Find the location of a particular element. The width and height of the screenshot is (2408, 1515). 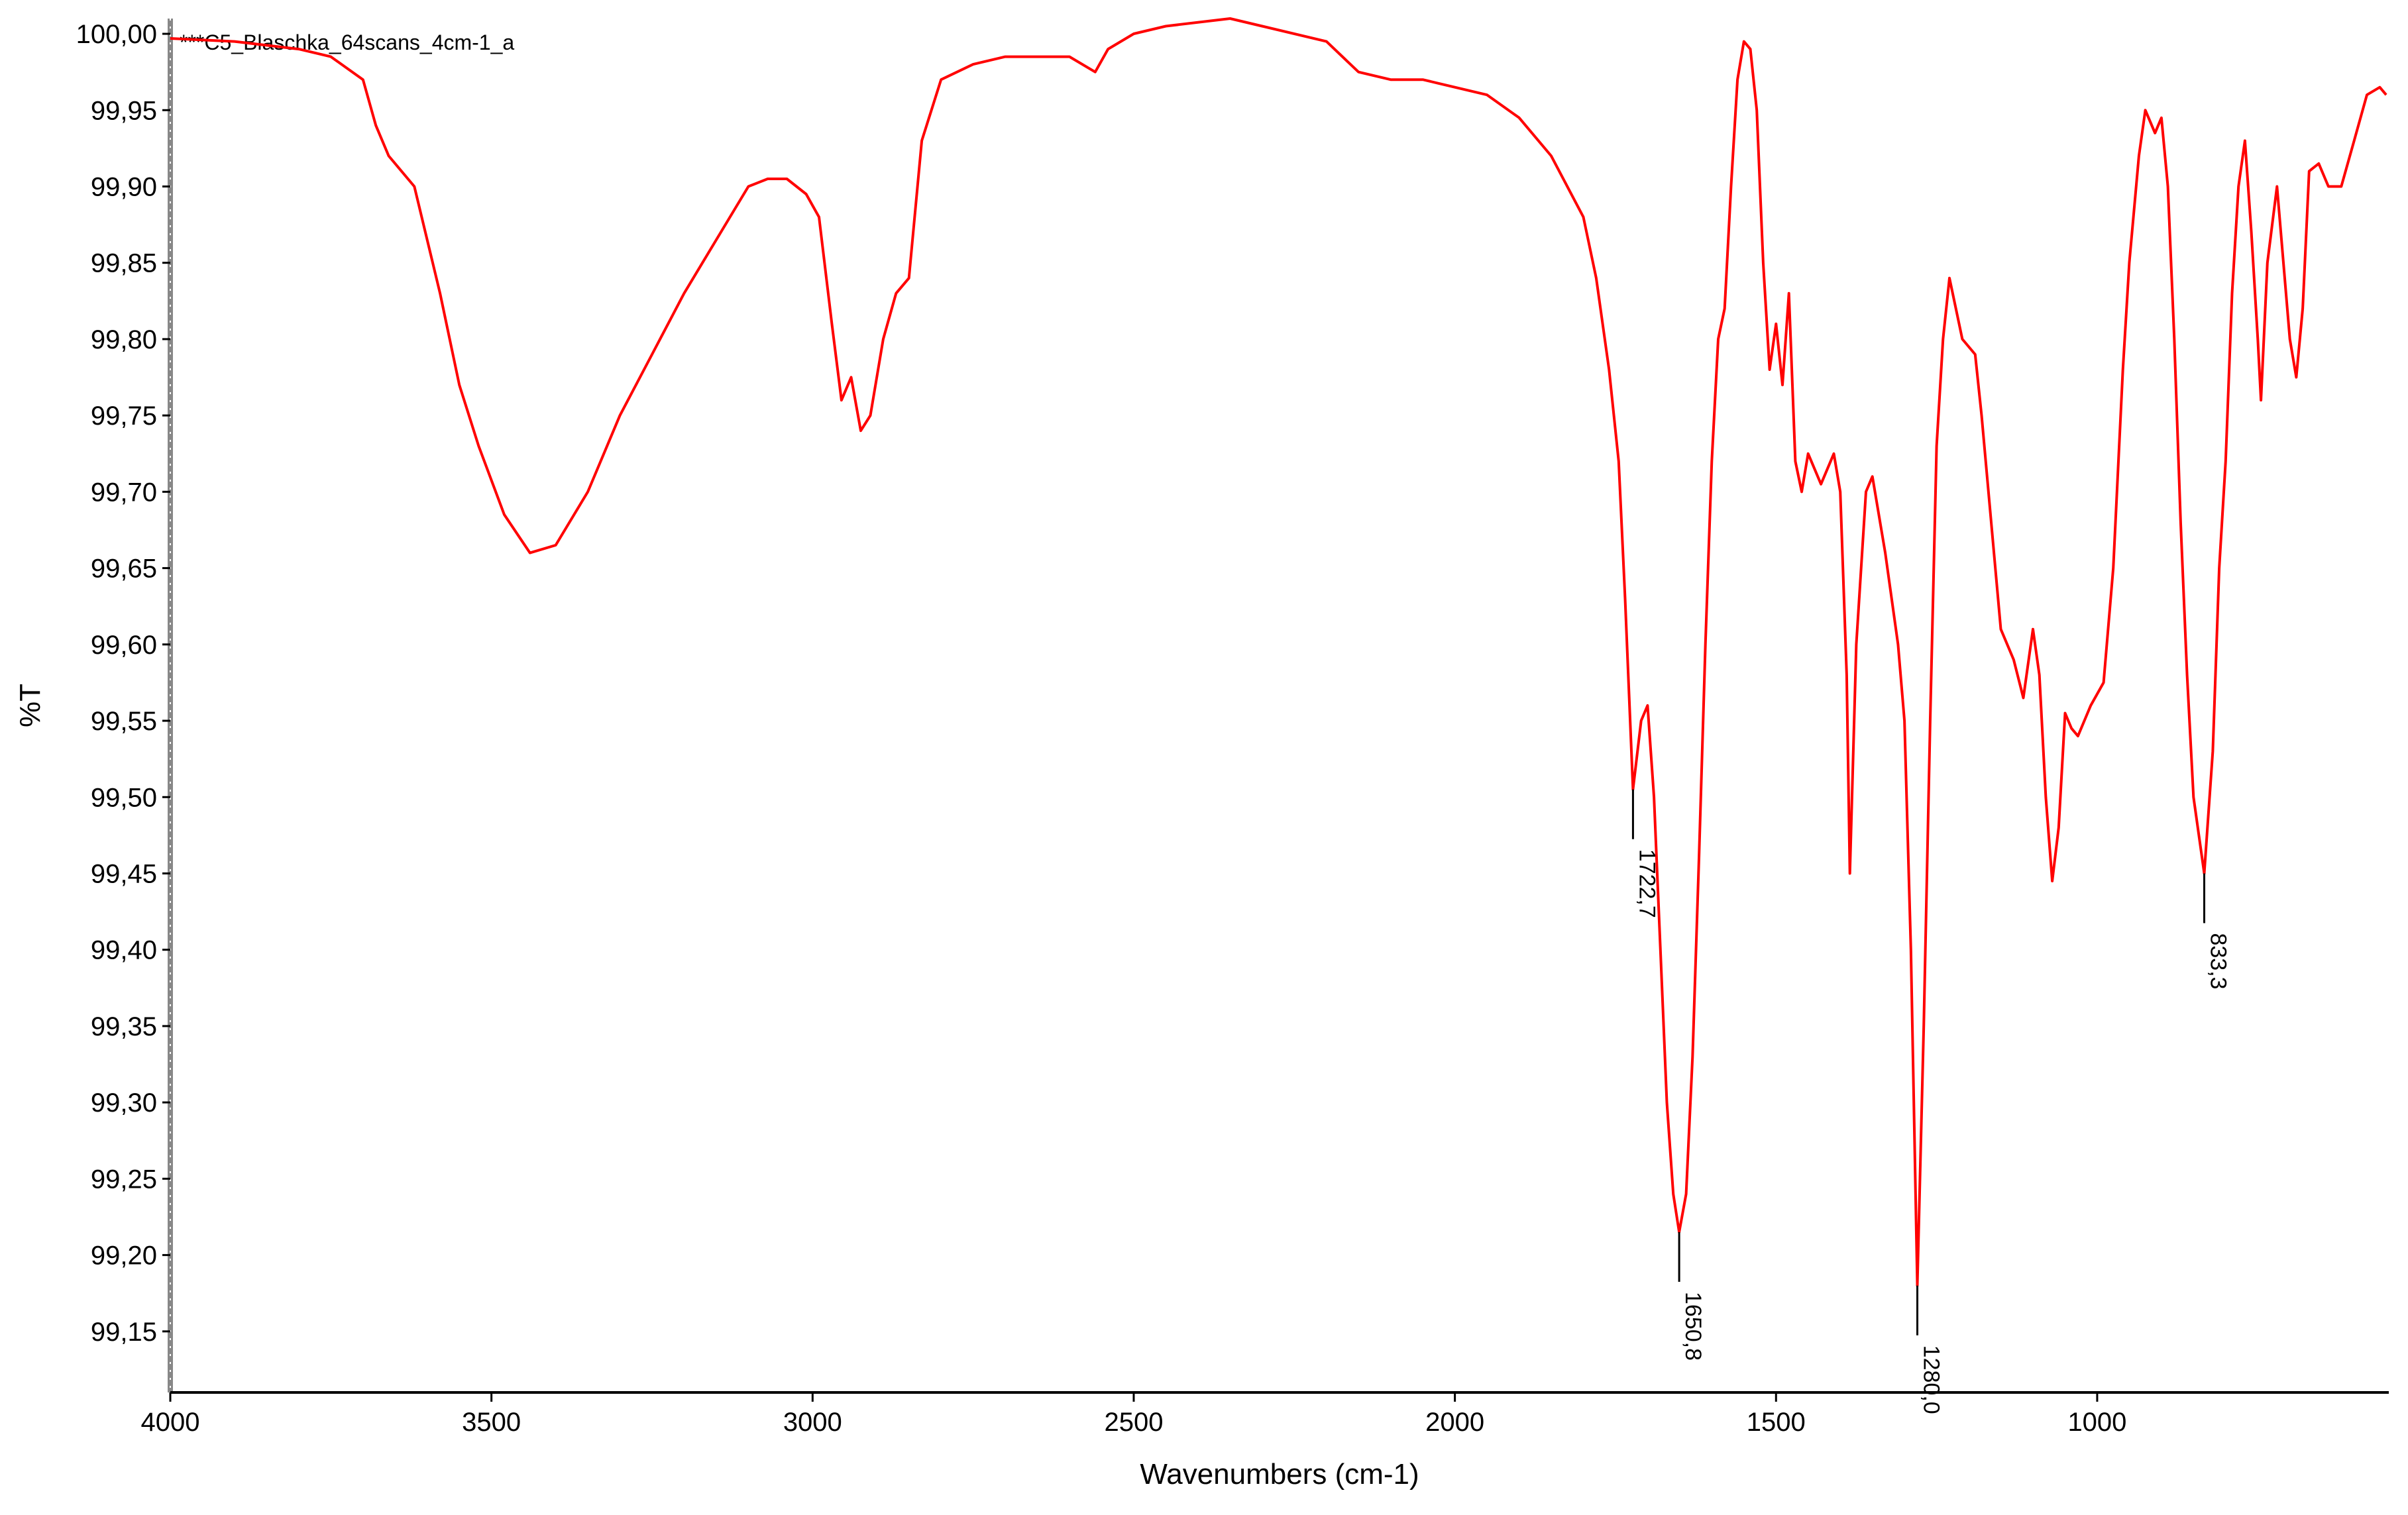

y-tick-label: 99,85 is located at coordinates (124, 263).